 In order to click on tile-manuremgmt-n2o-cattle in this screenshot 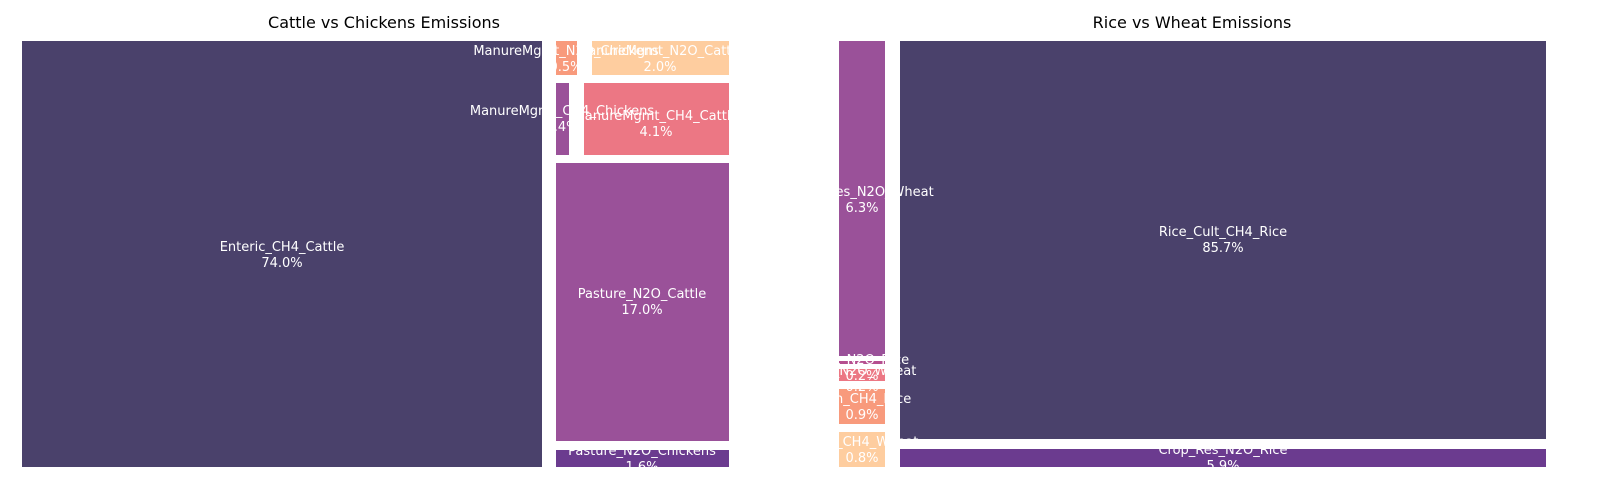, I will do `click(660, 58)`.